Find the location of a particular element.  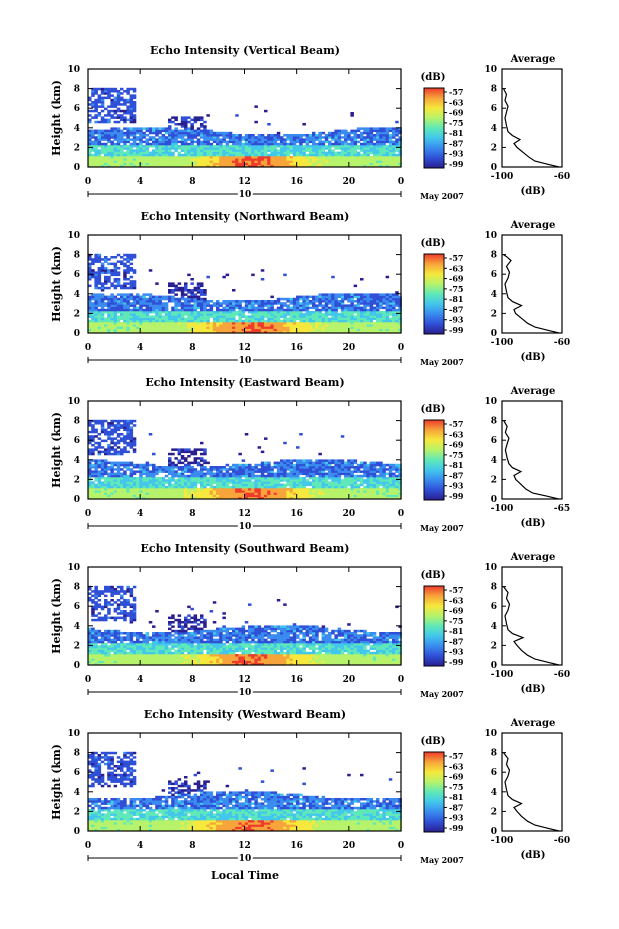

profile-line is located at coordinates (531, 128).